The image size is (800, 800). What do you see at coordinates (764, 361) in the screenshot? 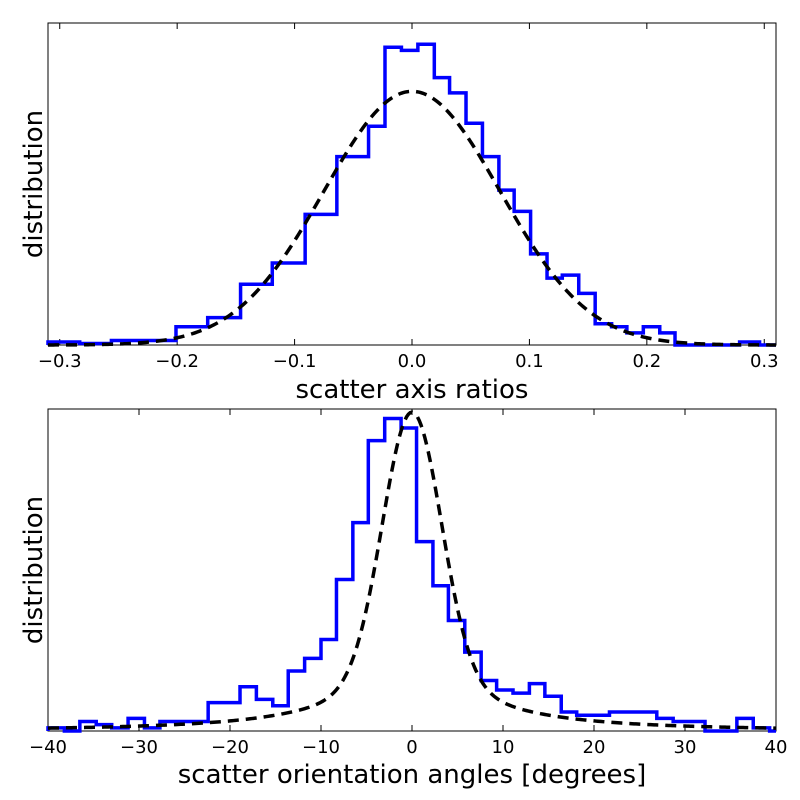
I see `x-tick-label: 0.3` at bounding box center [764, 361].